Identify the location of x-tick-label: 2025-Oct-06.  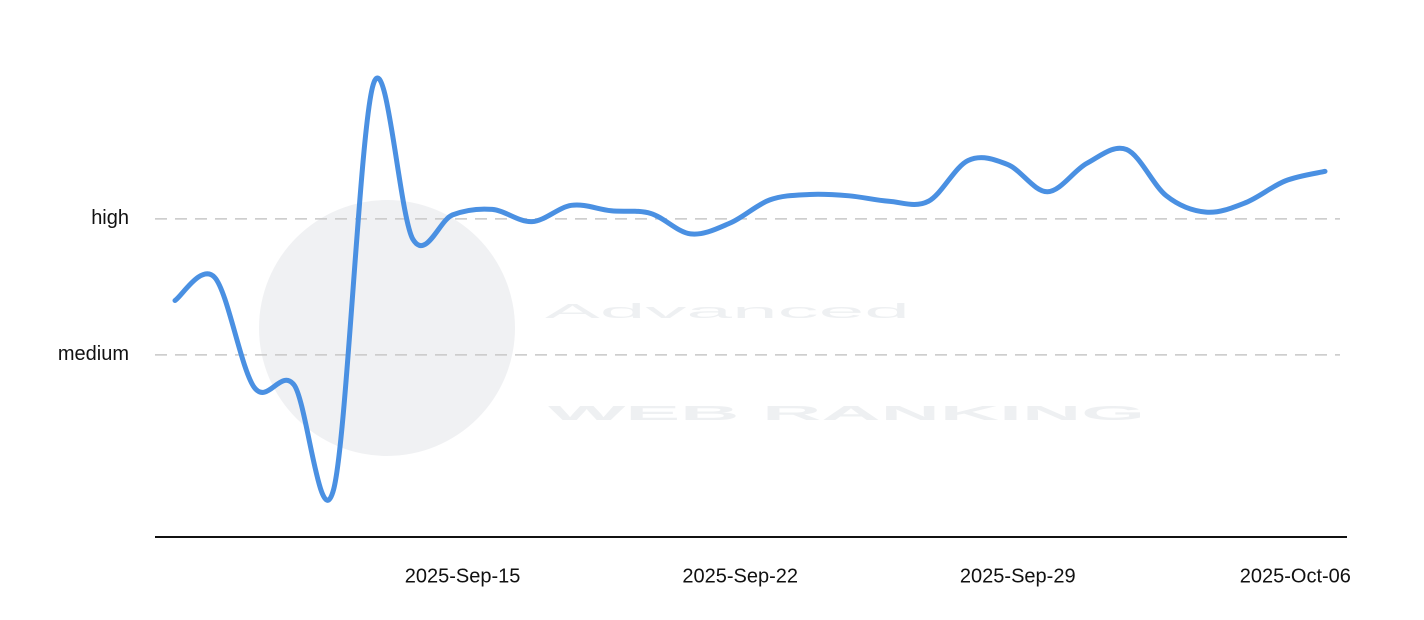
(1295, 576).